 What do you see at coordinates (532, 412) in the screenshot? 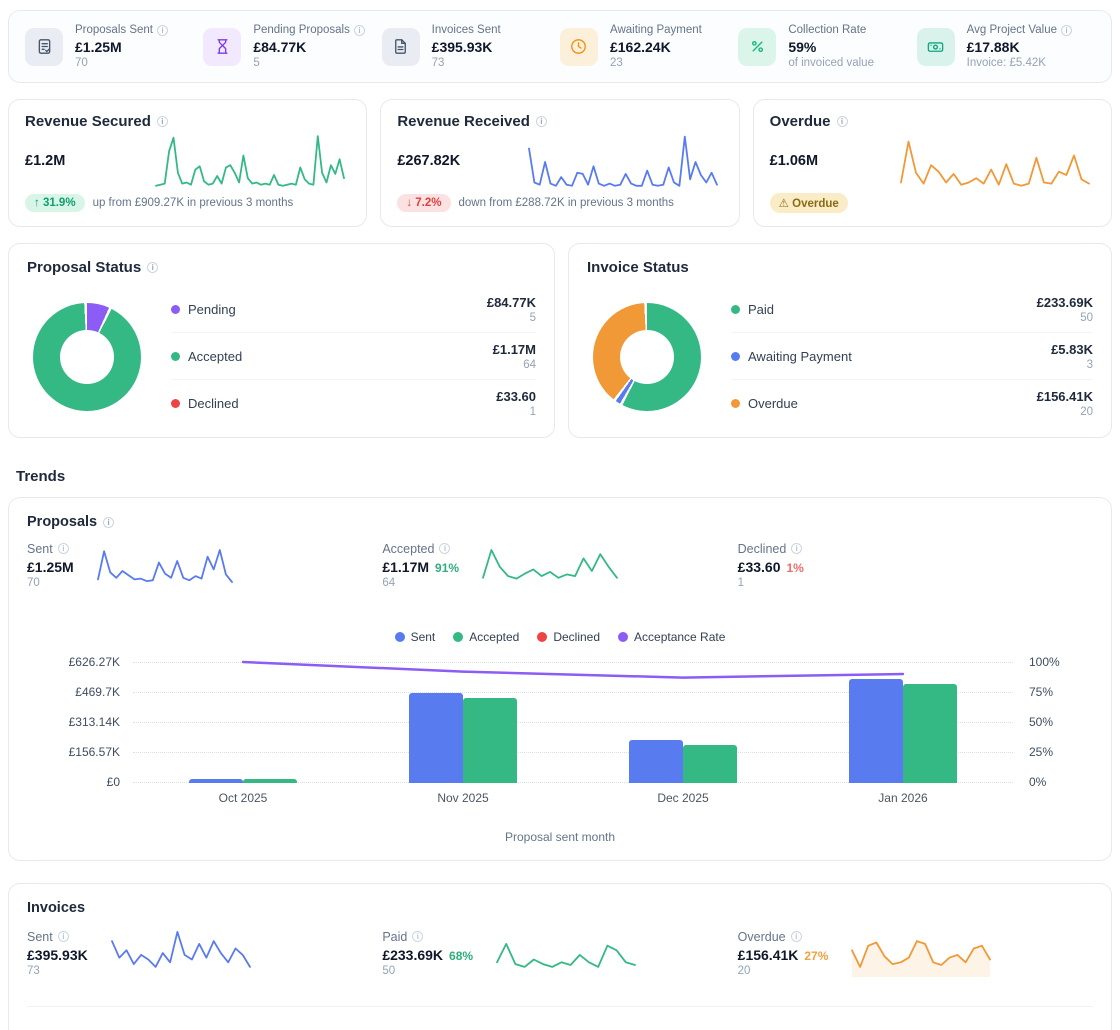
I see `legend-count: 1` at bounding box center [532, 412].